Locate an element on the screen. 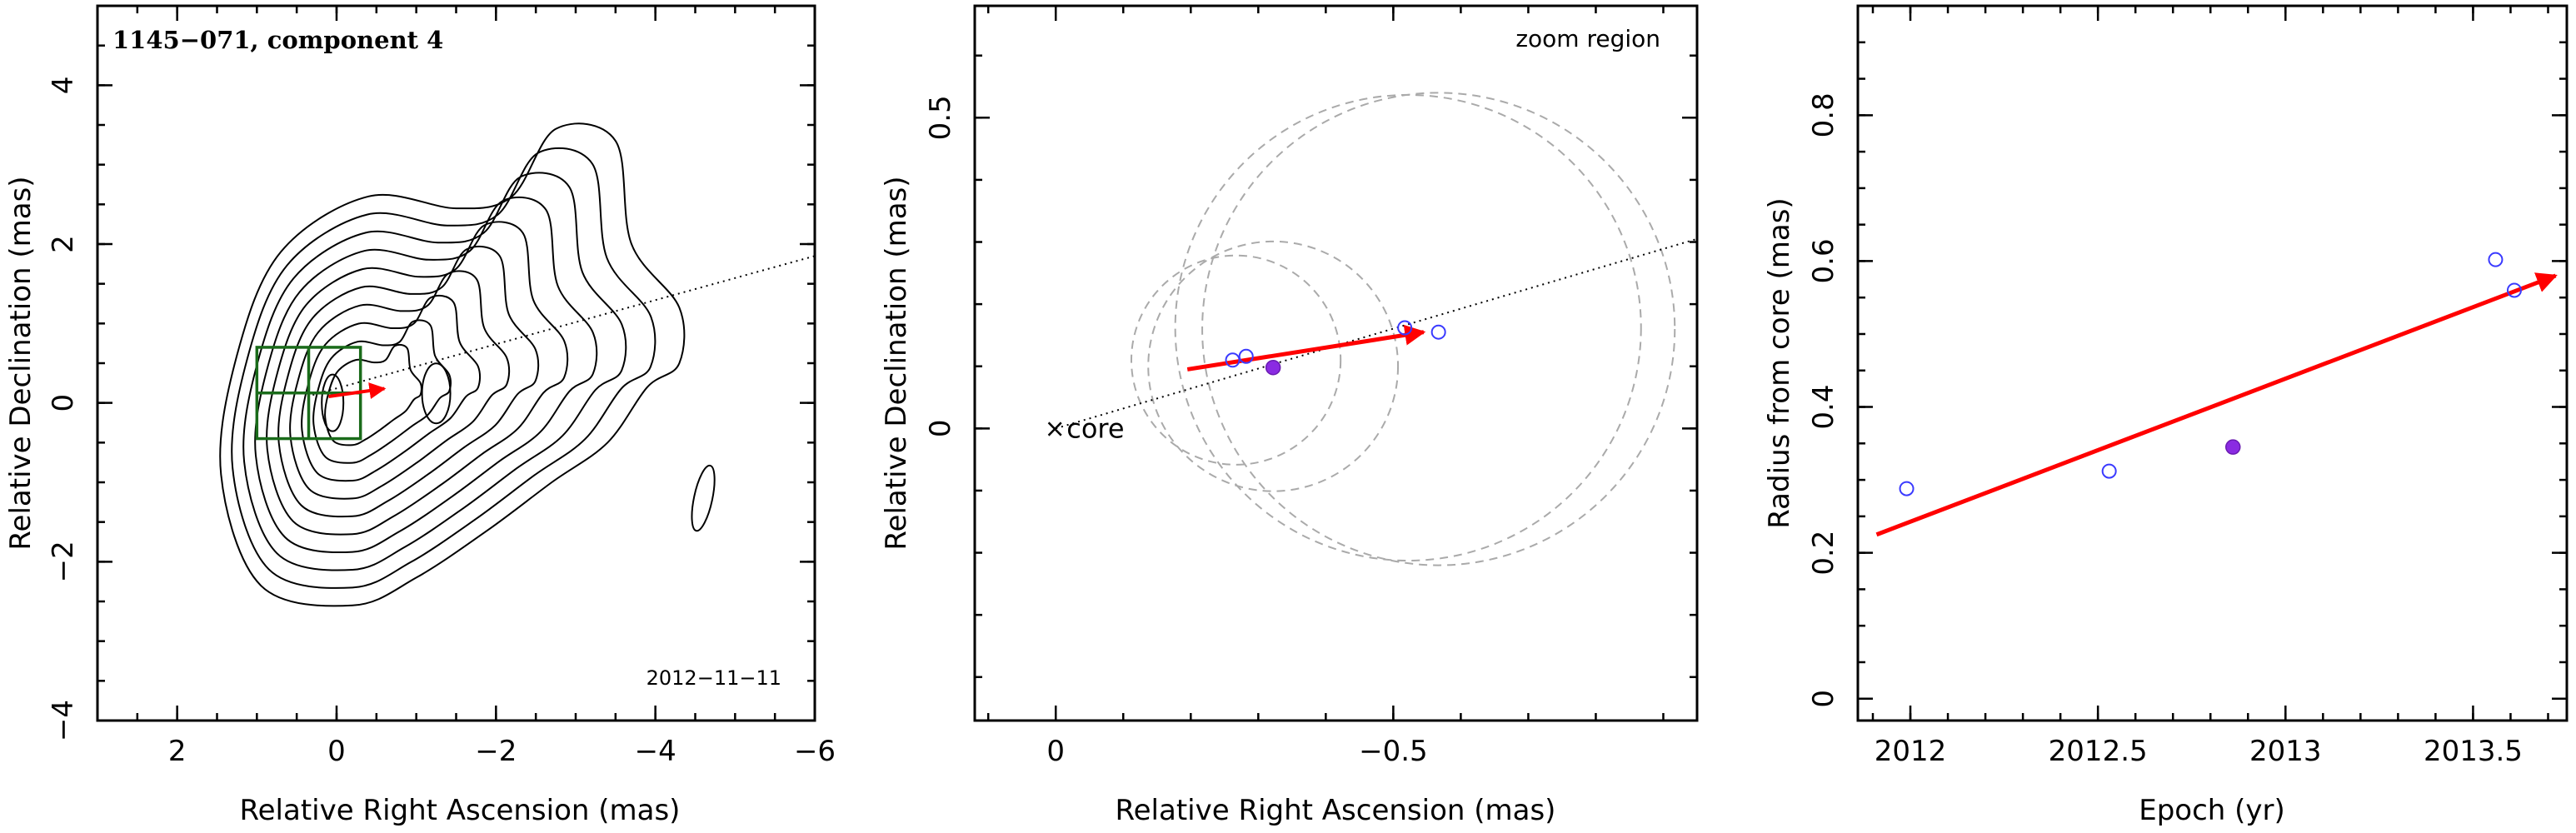  p3-y-axis-label: Radius from core (mas) is located at coordinates (1779, 362).